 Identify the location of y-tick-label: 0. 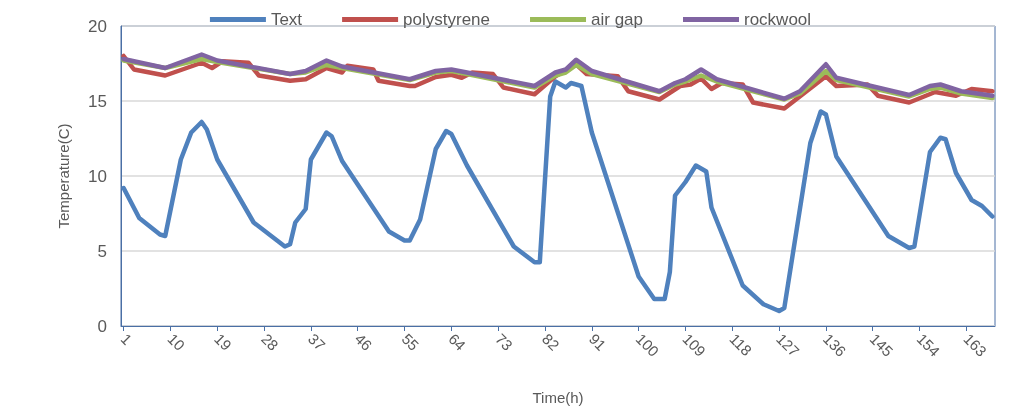
(102, 326).